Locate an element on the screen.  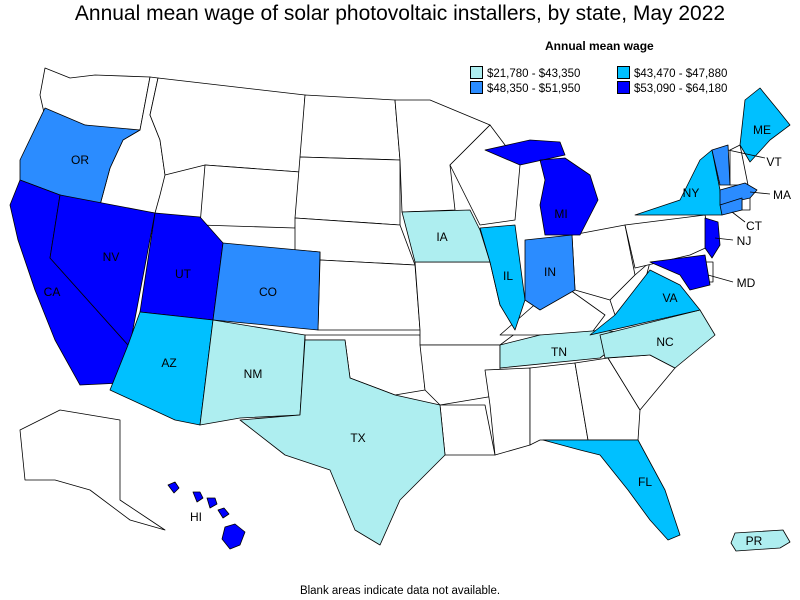
state-mi is located at coordinates (541, 187).